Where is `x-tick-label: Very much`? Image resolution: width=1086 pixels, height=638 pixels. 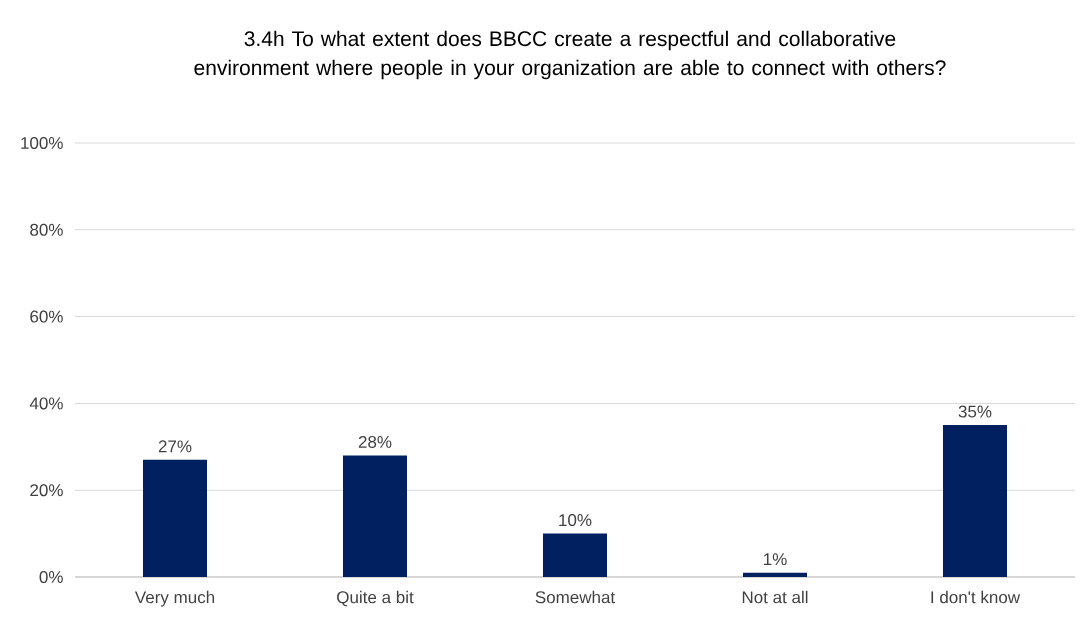
x-tick-label: Very much is located at coordinates (174, 598).